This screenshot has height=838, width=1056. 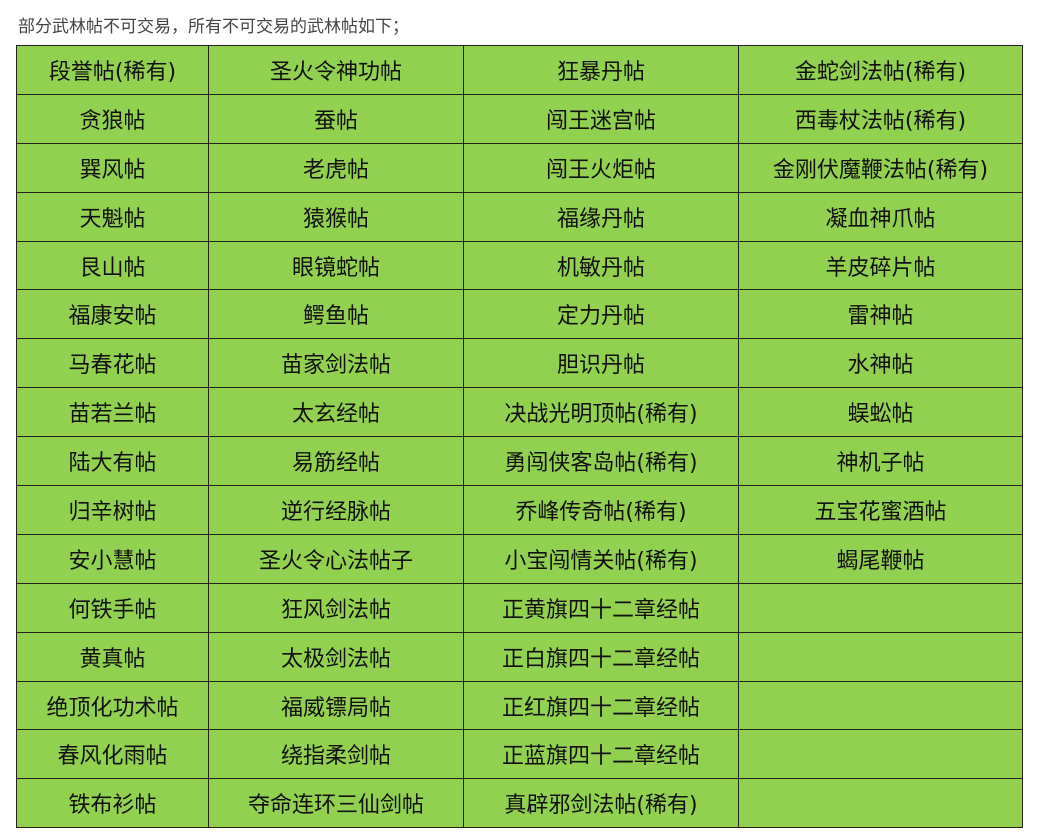 I want to click on table-cell: 苗若兰帖, so click(x=112, y=412).